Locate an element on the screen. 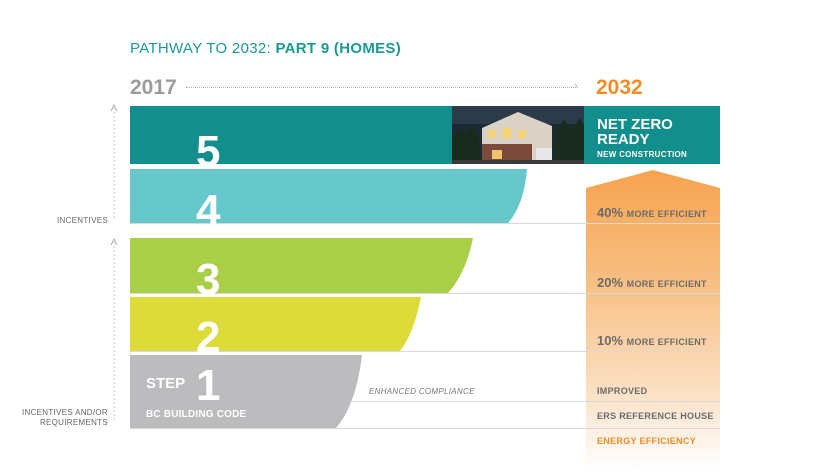 This screenshot has width=838, height=472. diagram-title: PATHWAY TO 2032: PART 9 (HOMES) is located at coordinates (265, 48).